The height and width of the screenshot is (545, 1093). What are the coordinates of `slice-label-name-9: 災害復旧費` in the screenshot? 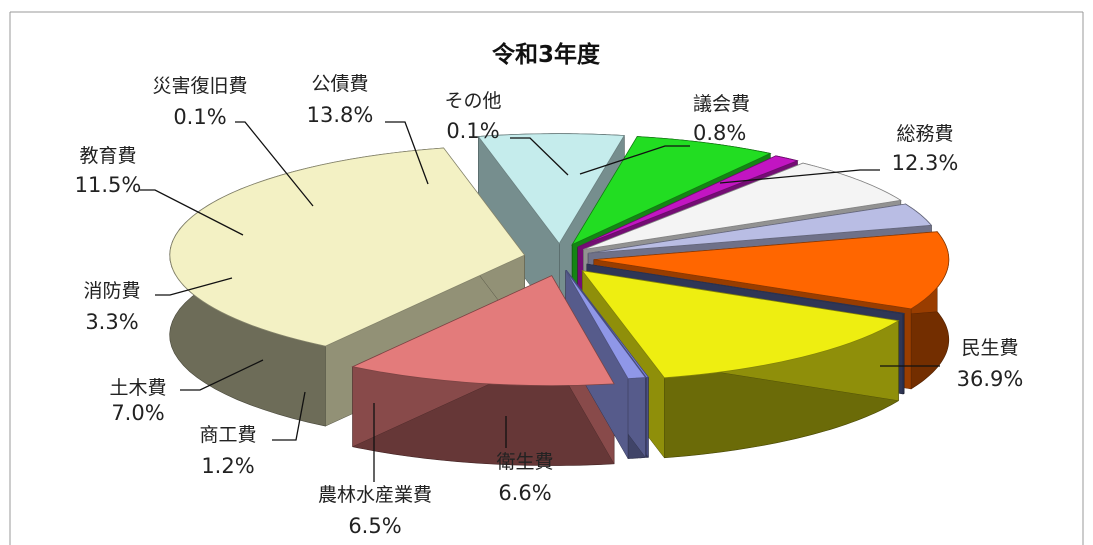 It's located at (199, 86).